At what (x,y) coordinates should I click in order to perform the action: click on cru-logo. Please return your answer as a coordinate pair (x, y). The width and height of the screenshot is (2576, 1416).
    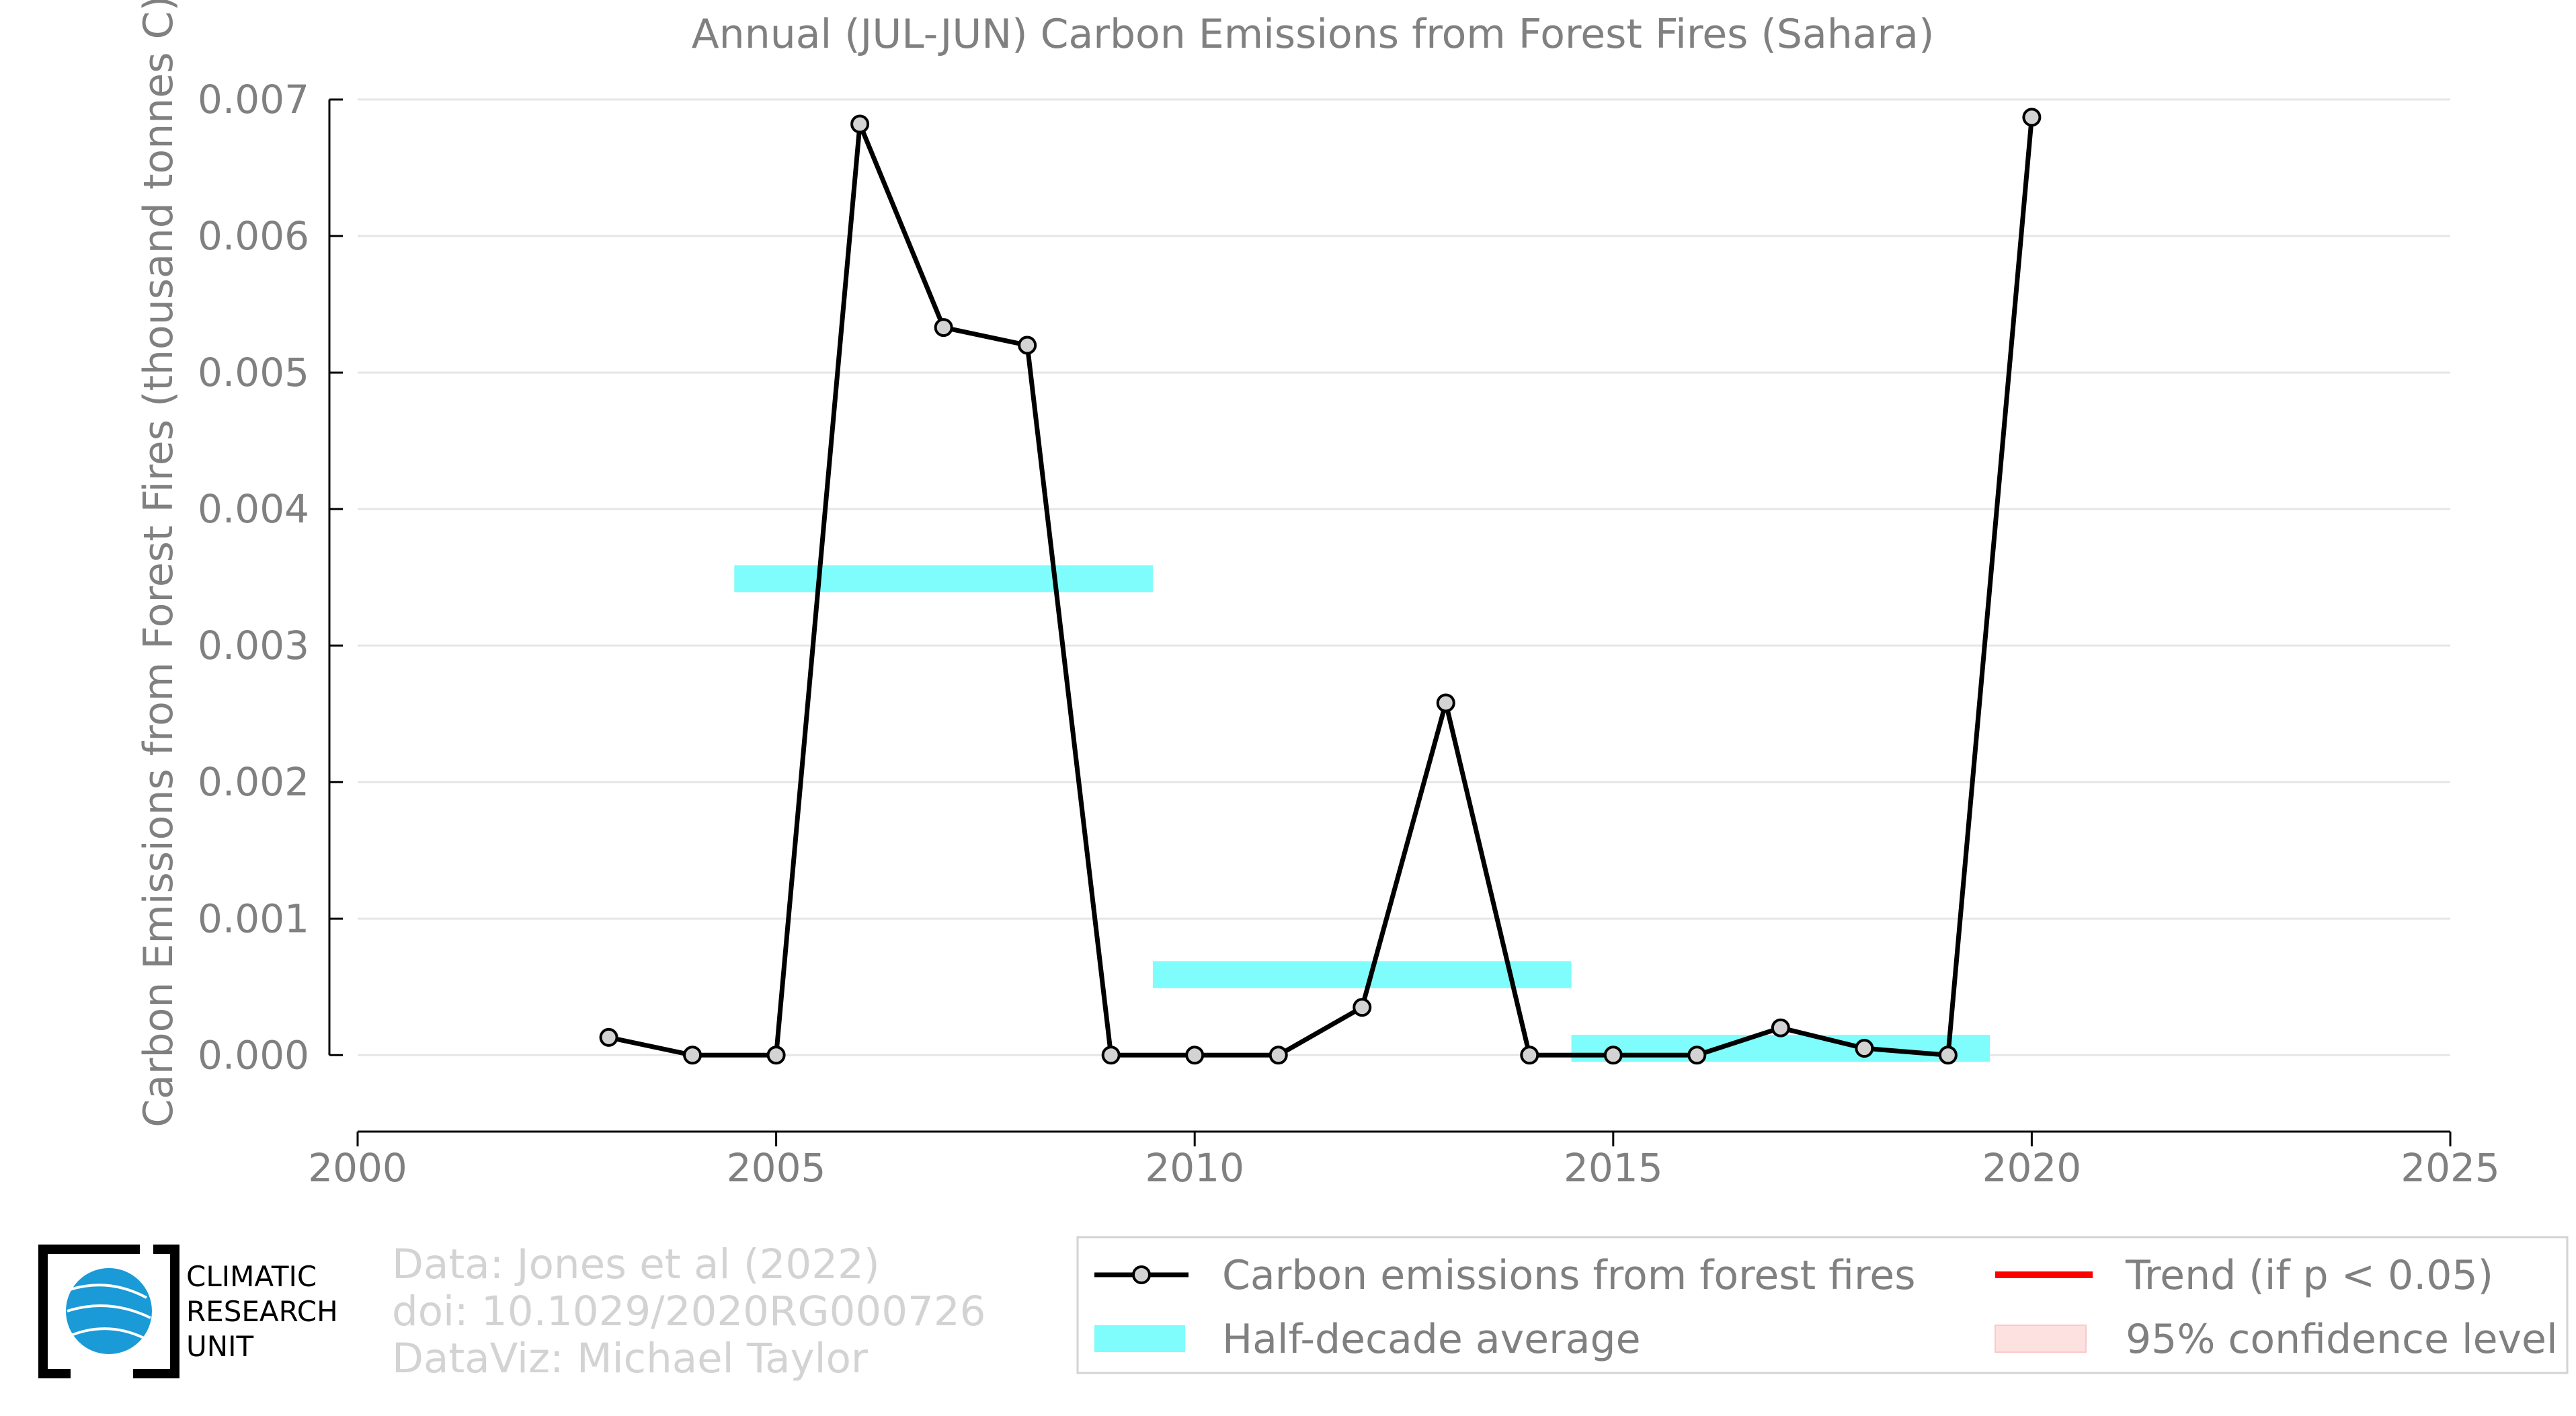
    Looking at the image, I should click on (108, 1311).